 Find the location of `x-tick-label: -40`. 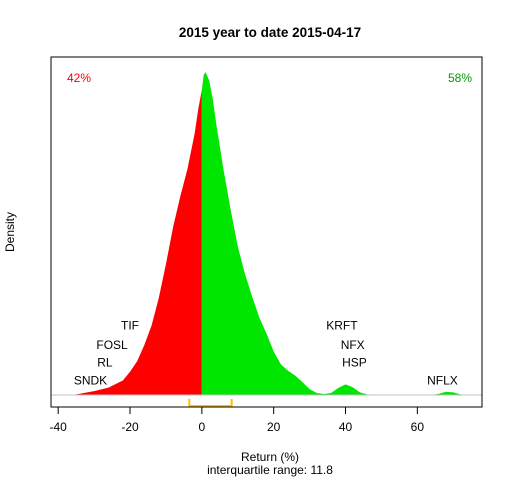

x-tick-label: -40 is located at coordinates (59, 427).